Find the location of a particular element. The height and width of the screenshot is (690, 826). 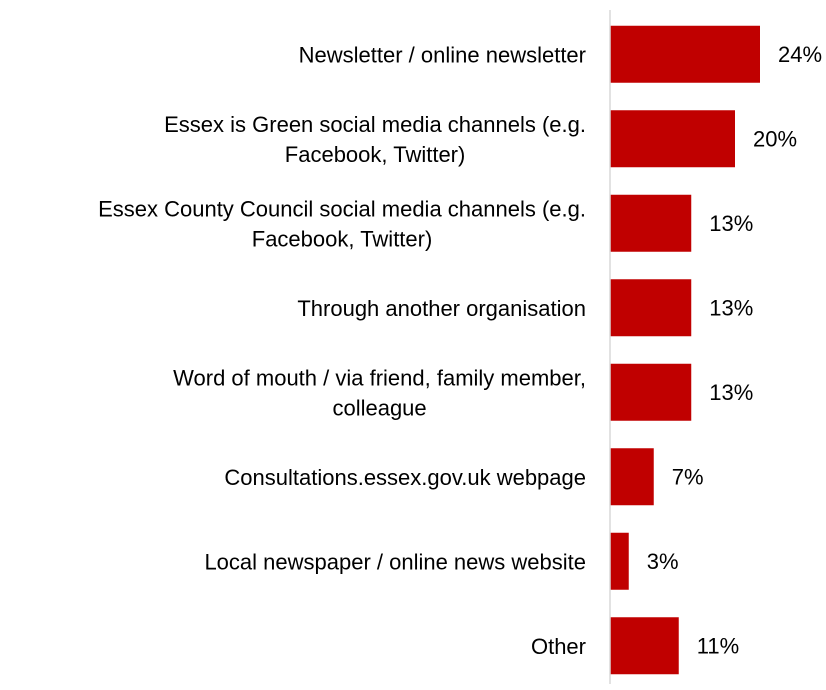

category-label-line: Consultations.essex.gov.uk webpage is located at coordinates (405, 476).